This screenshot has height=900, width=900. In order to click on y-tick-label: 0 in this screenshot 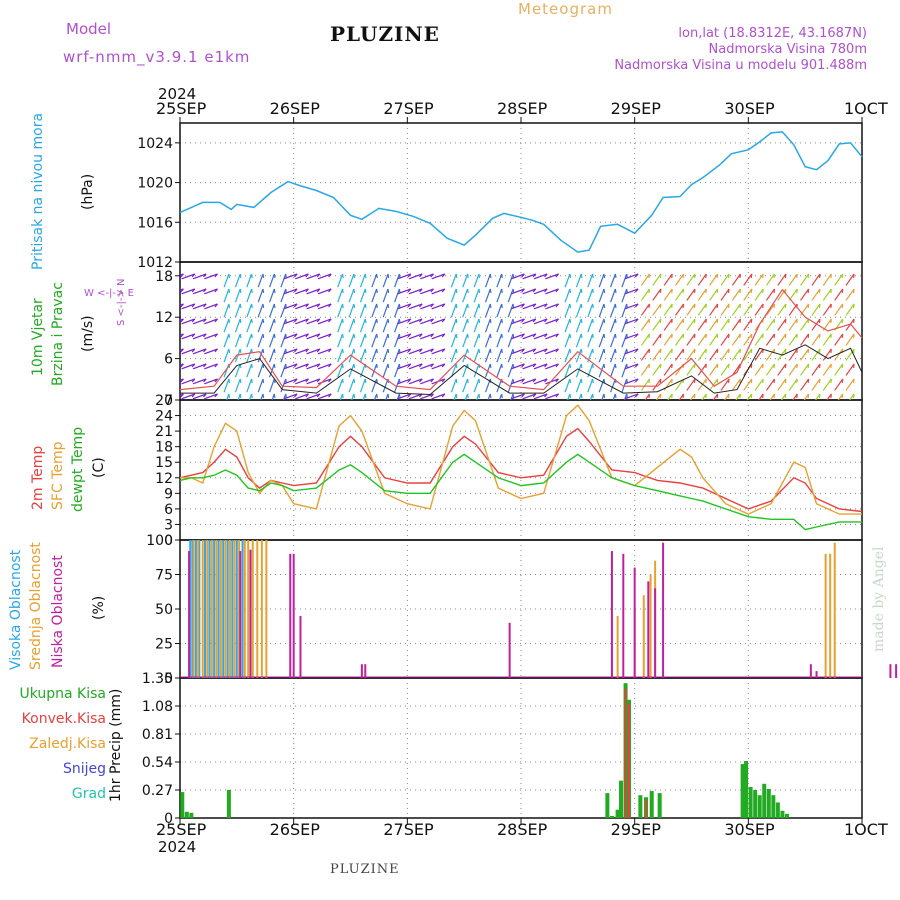, I will do `click(168, 401)`.